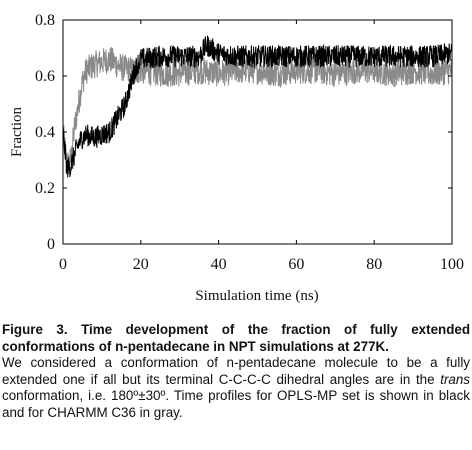  What do you see at coordinates (219, 264) in the screenshot?
I see `x-tick-label: 40` at bounding box center [219, 264].